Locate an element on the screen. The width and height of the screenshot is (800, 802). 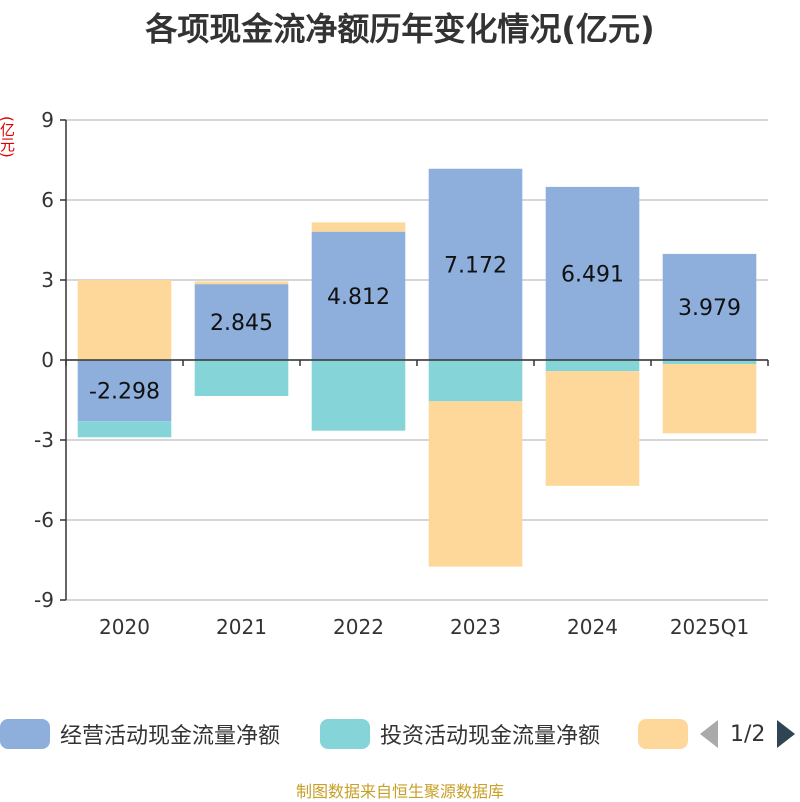
bar-series0-2022 is located at coordinates (358, 295).